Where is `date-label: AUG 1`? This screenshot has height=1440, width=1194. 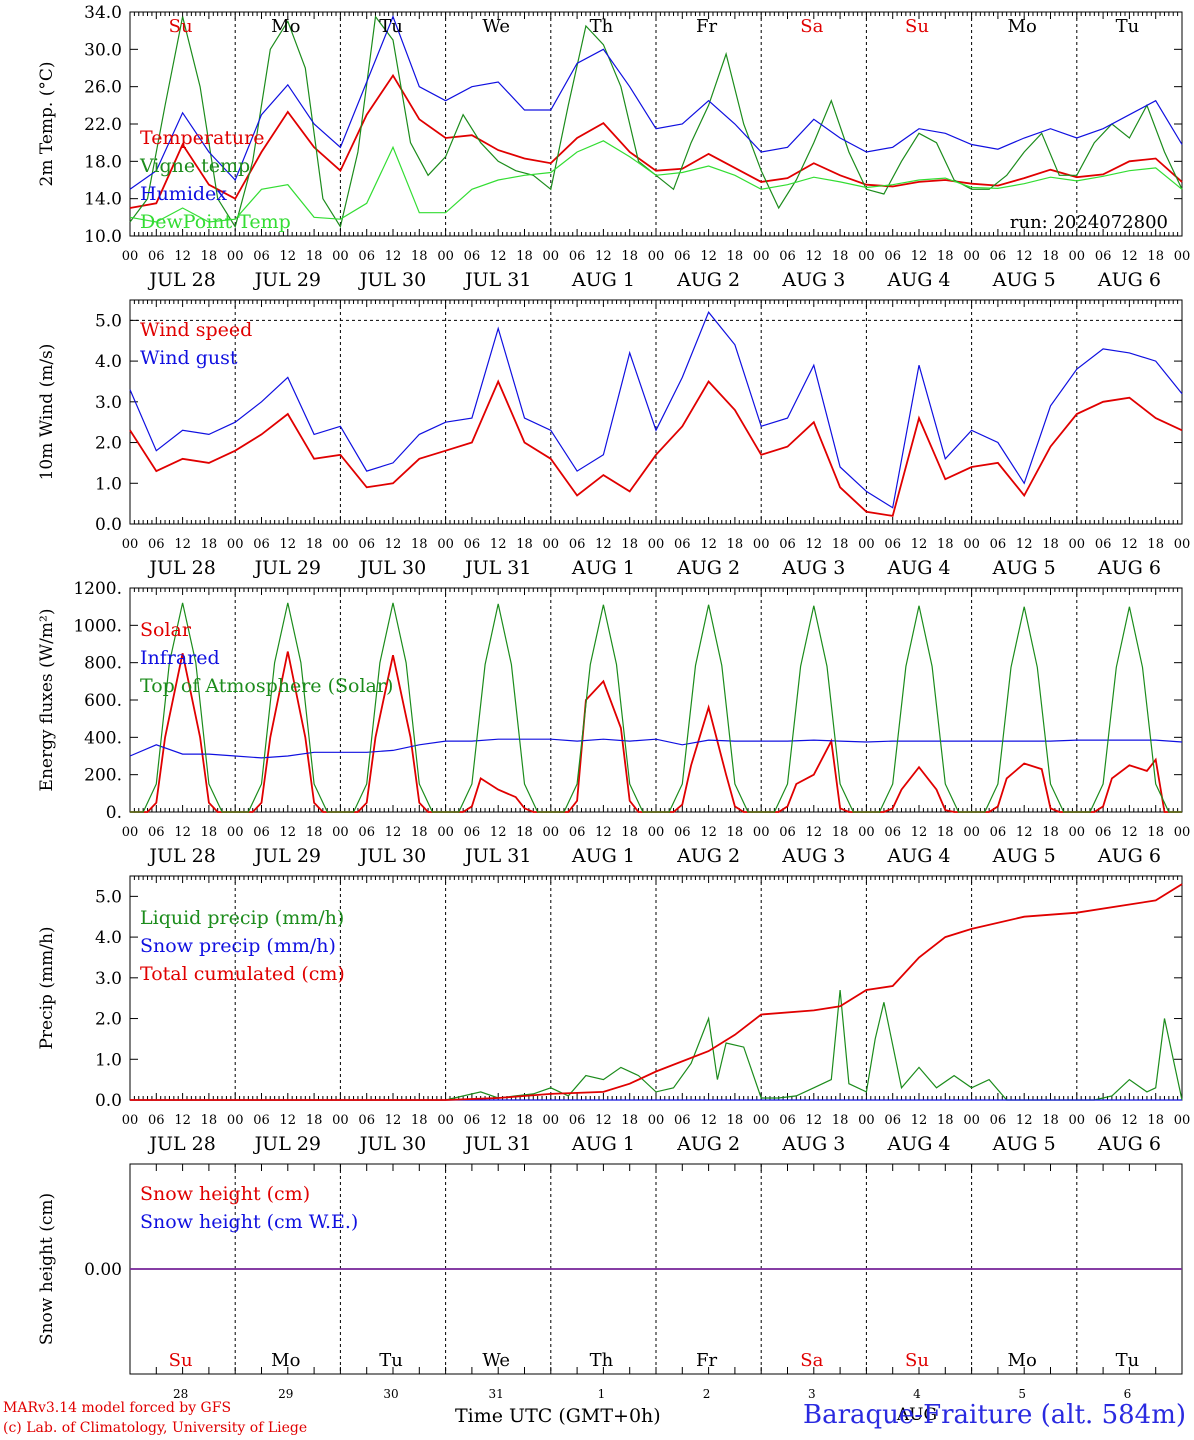
date-label: AUG 1 is located at coordinates (603, 568).